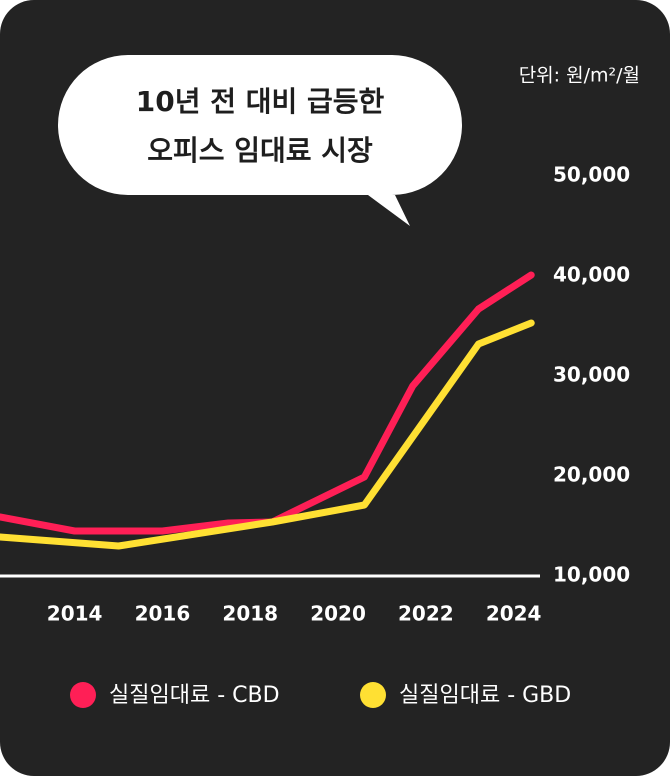 The image size is (670, 780). Describe the element at coordinates (591, 375) in the screenshot. I see `y-tick-label: 30,000` at that location.